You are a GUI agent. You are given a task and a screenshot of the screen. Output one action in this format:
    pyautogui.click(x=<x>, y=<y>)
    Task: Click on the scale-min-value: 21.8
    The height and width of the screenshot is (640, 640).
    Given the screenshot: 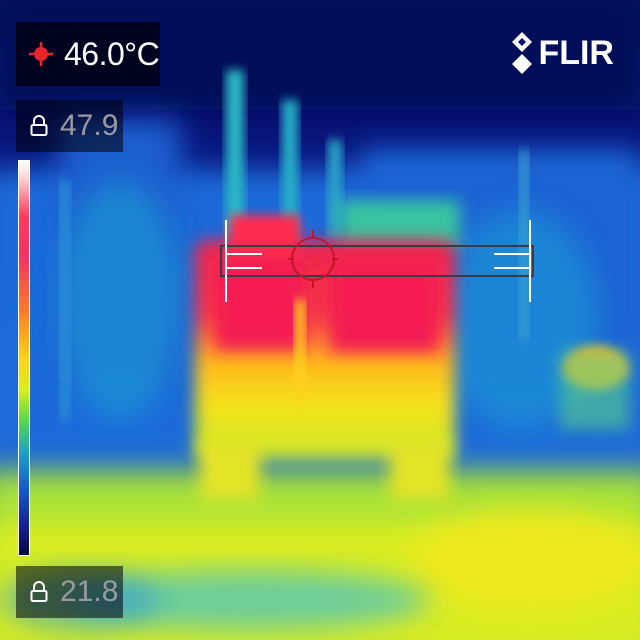 What is the action you would take?
    pyautogui.click(x=89, y=591)
    